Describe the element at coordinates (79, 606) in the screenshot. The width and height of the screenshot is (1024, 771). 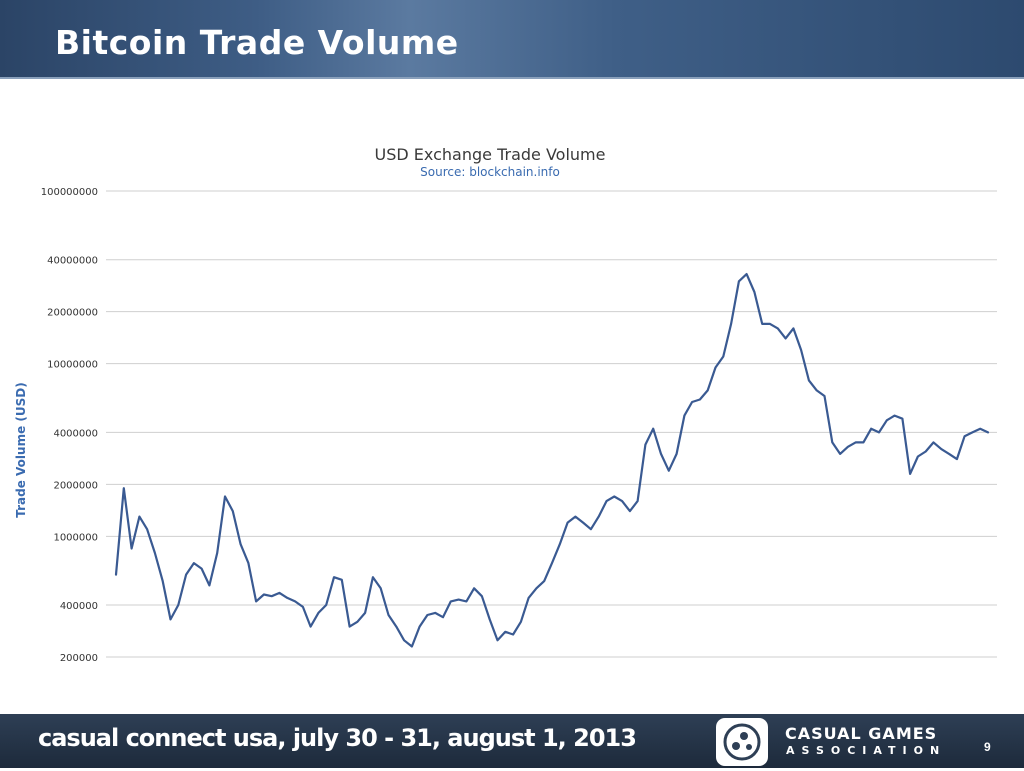
I see `y-tick-label: 400000` at that location.